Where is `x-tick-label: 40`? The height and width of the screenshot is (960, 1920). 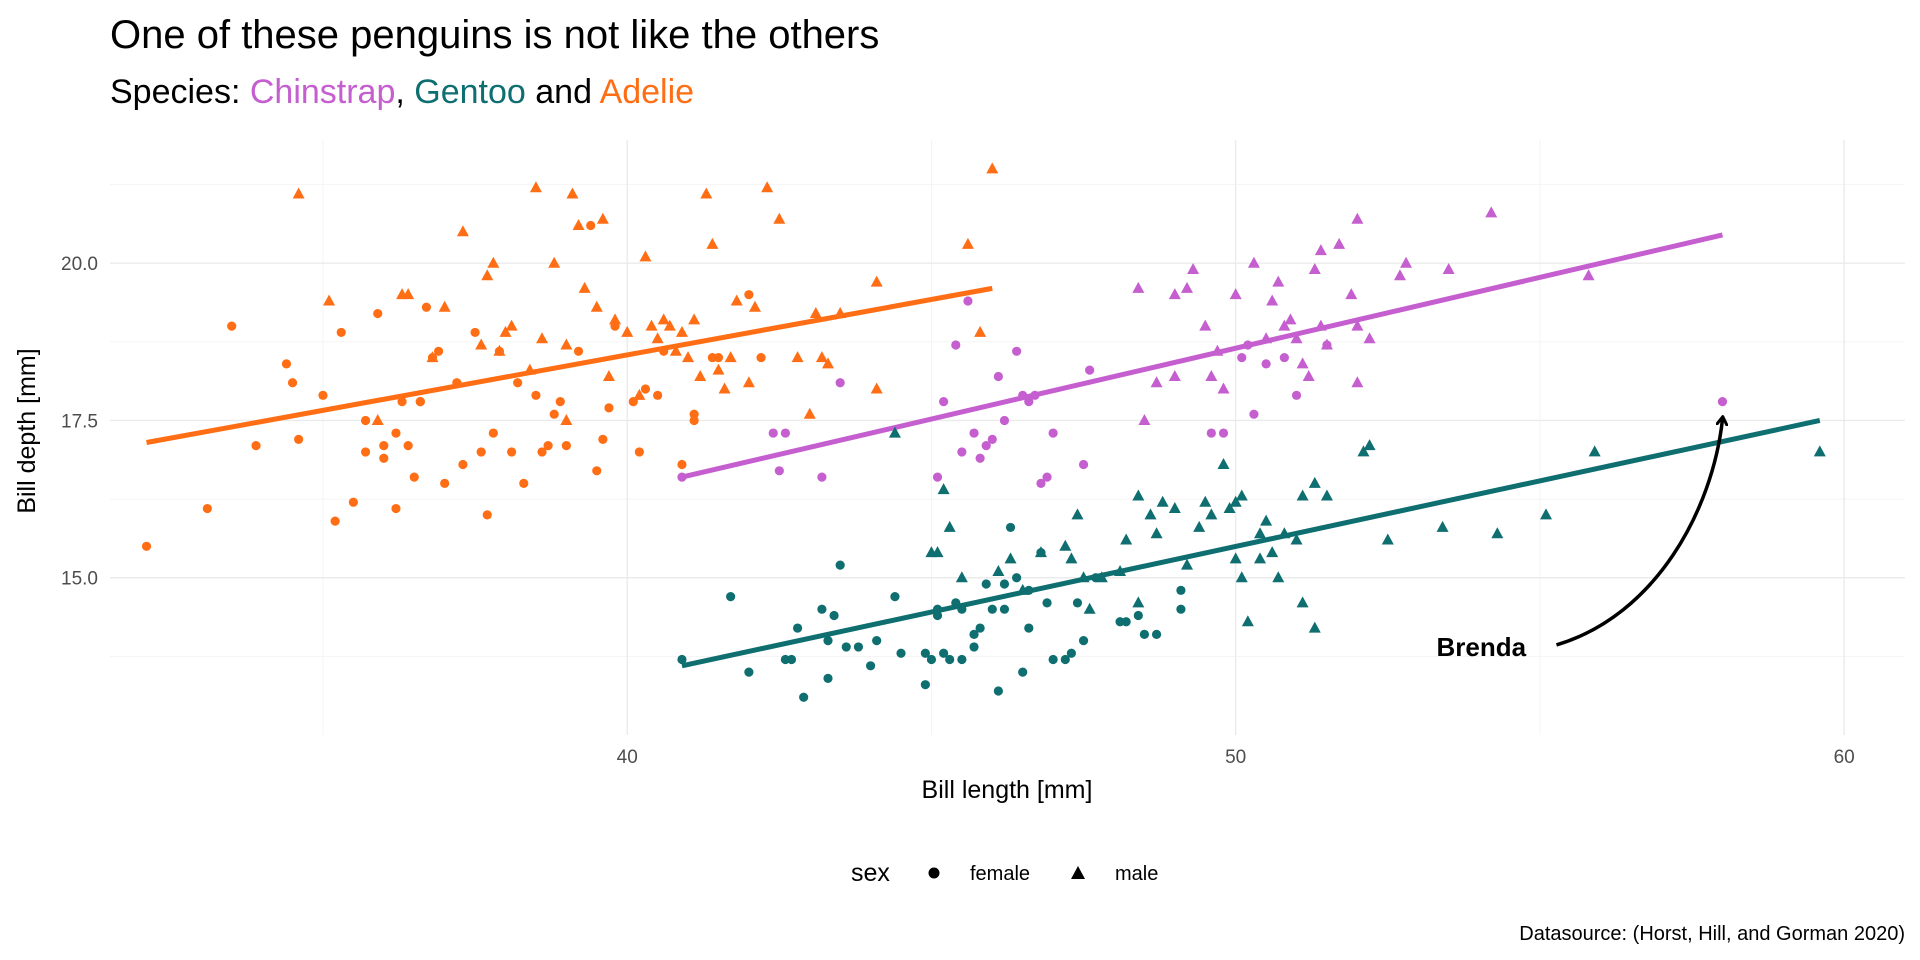
x-tick-label: 40 is located at coordinates (627, 757).